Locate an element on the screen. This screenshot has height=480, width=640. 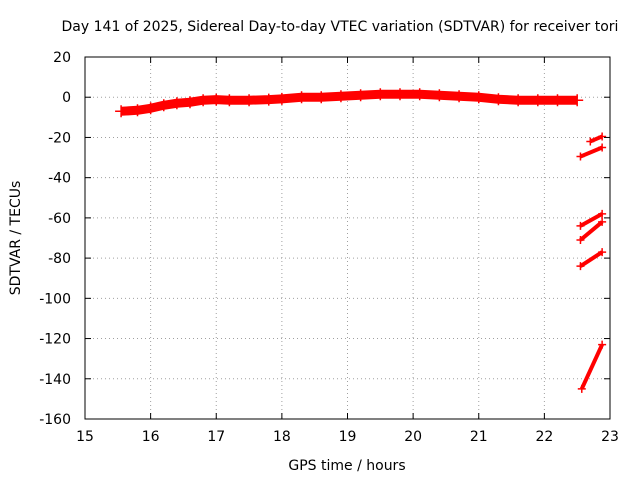
x-tick-label: 17 is located at coordinates (216, 437).